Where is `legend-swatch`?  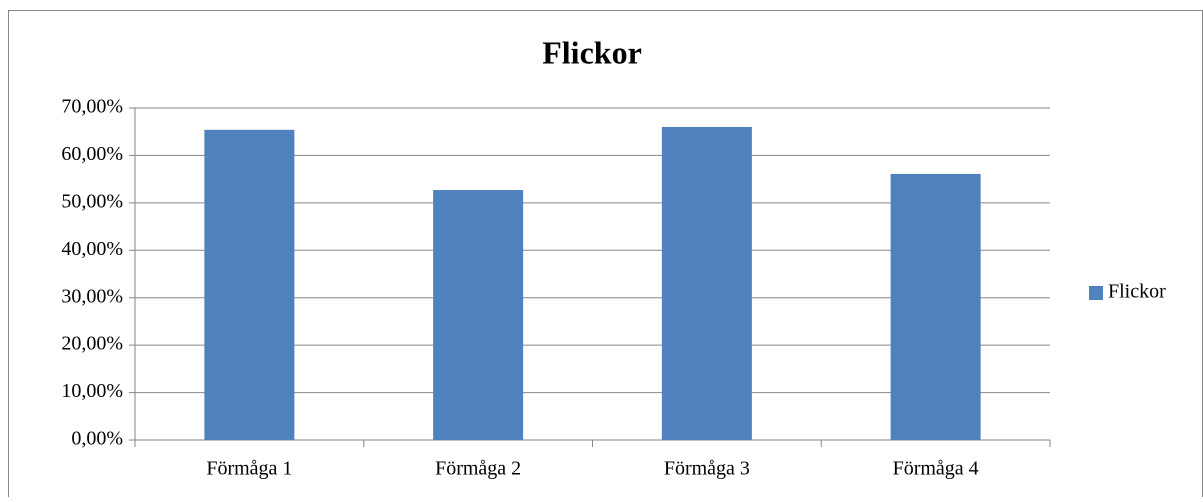 legend-swatch is located at coordinates (1096, 293).